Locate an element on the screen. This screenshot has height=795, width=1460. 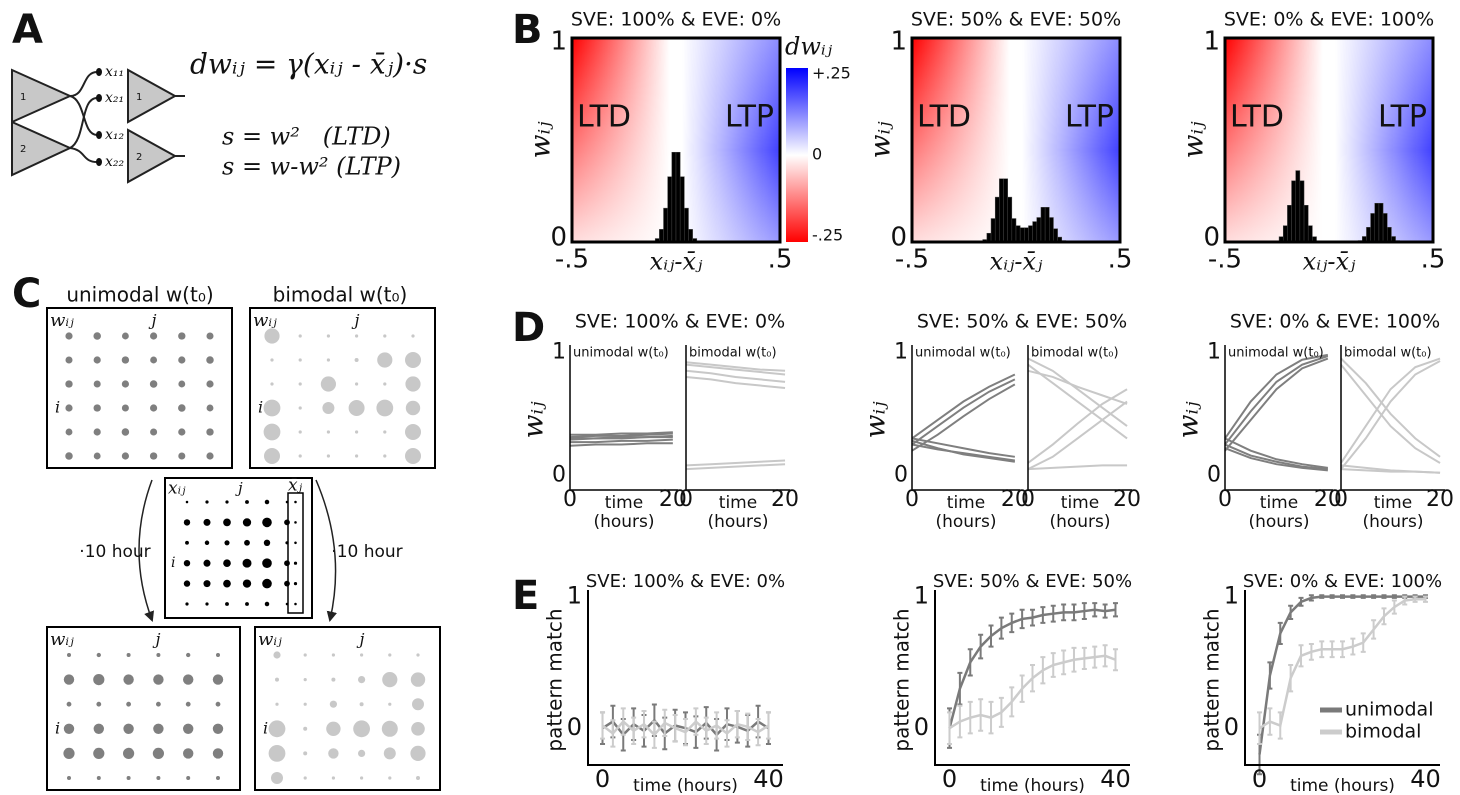
chart-title: SVE: 50% & EVE: 50% is located at coordinates (1016, 20).